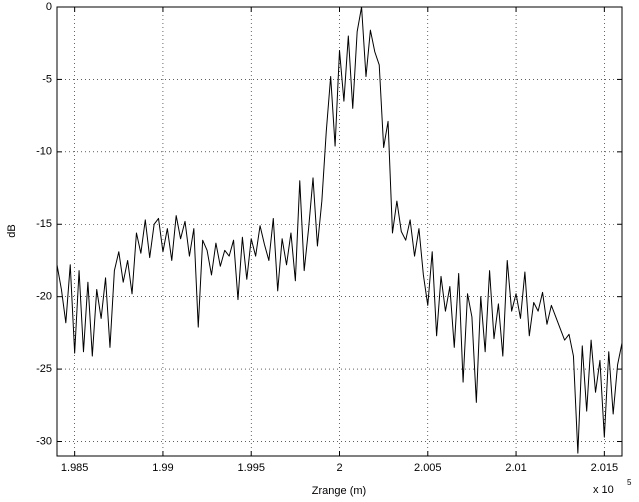  Describe the element at coordinates (603, 490) in the screenshot. I see `x-multiplier: x 10` at that location.